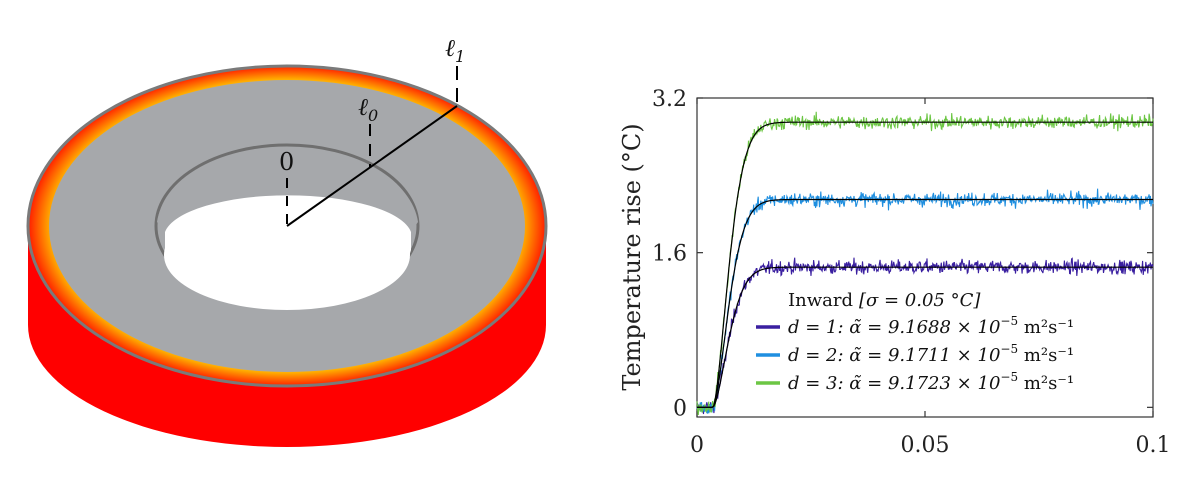 Image resolution: width=1200 pixels, height=491 pixels. Describe the element at coordinates (697, 445) in the screenshot. I see `x-tick-label: 0` at that location.